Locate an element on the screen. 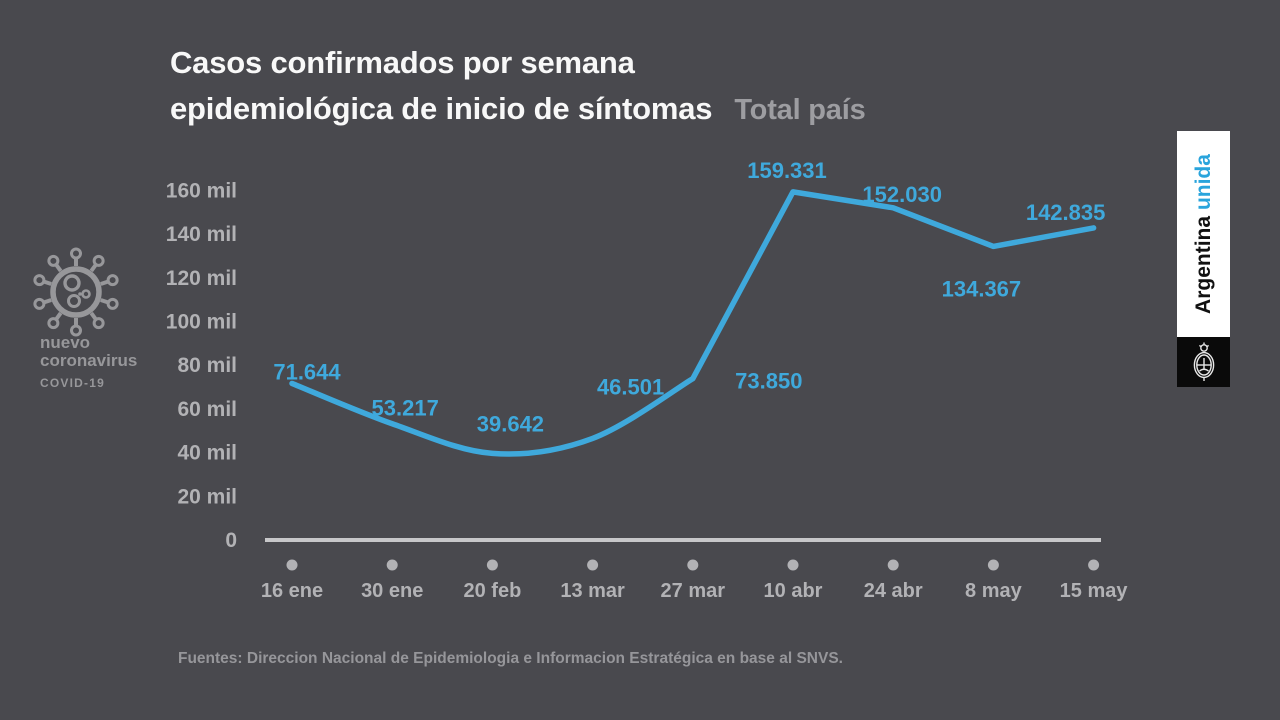  x-tick-label: 30 ene is located at coordinates (392, 591).